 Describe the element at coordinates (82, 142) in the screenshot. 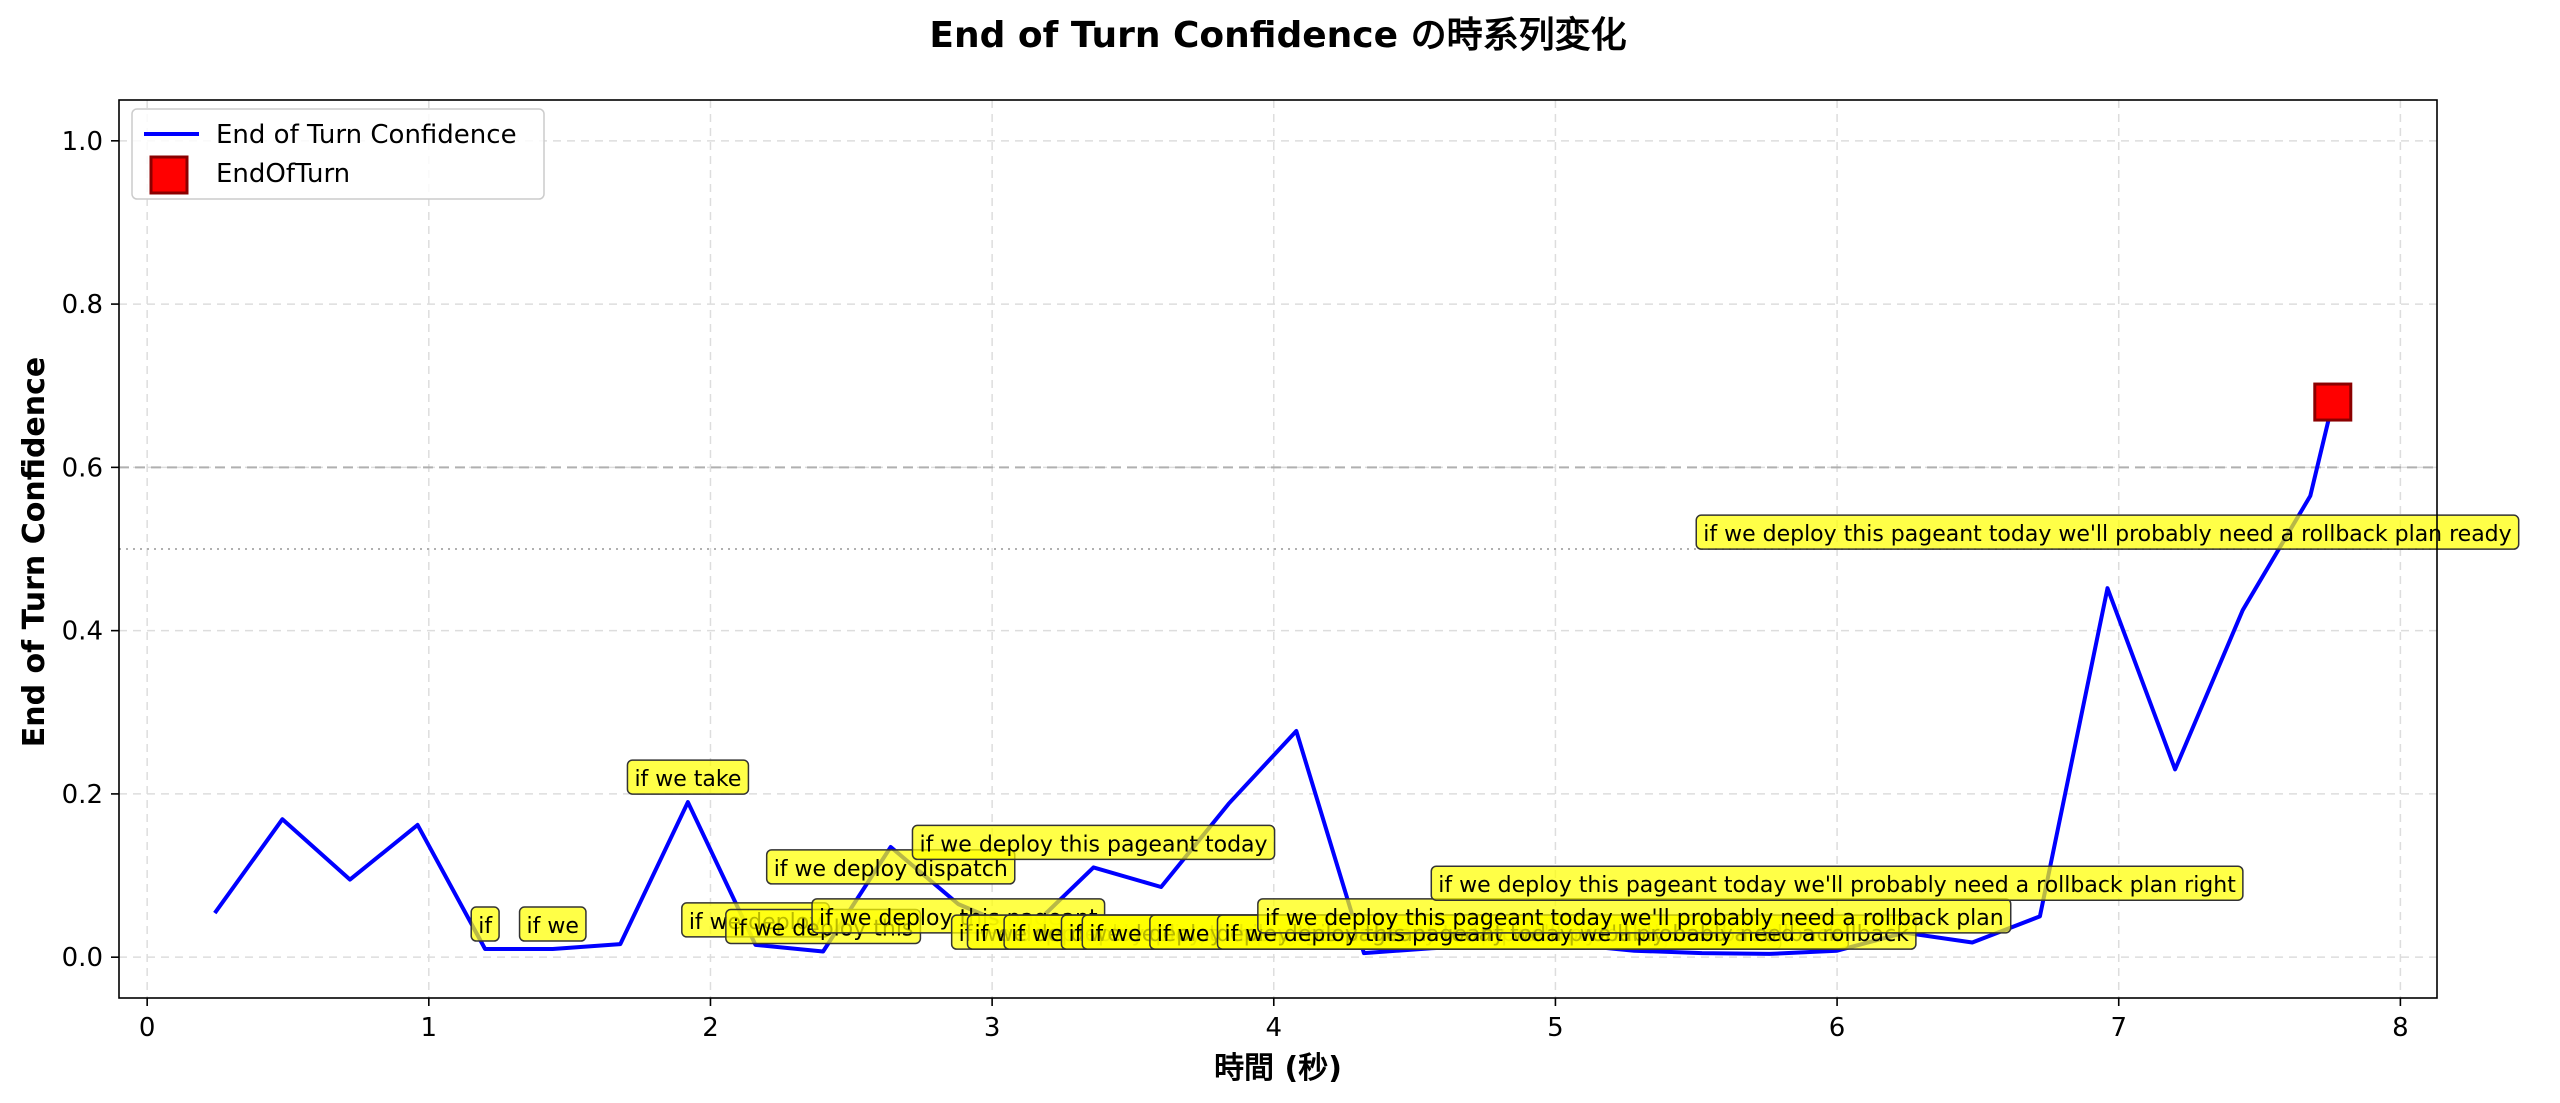

I see `y-tick-label: 1.0` at that location.